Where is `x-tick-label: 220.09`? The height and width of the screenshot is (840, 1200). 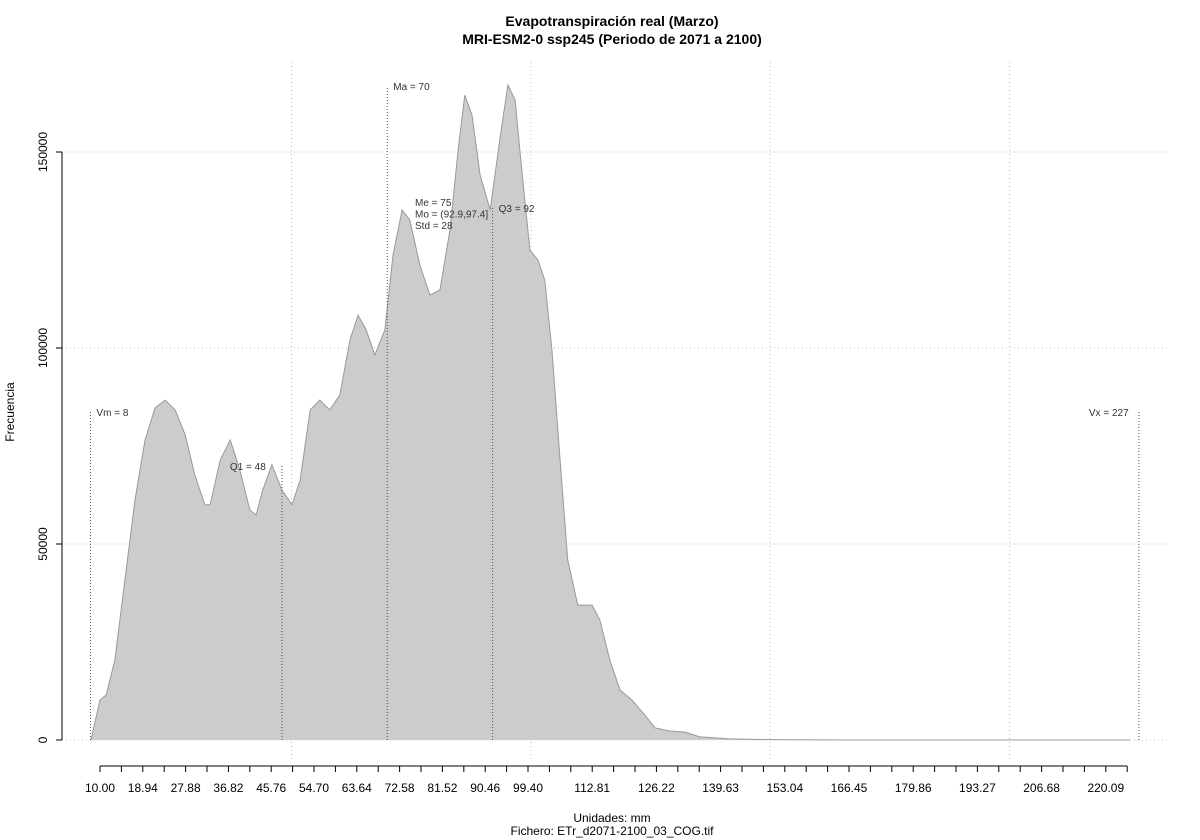
x-tick-label: 220.09 is located at coordinates (1105, 788).